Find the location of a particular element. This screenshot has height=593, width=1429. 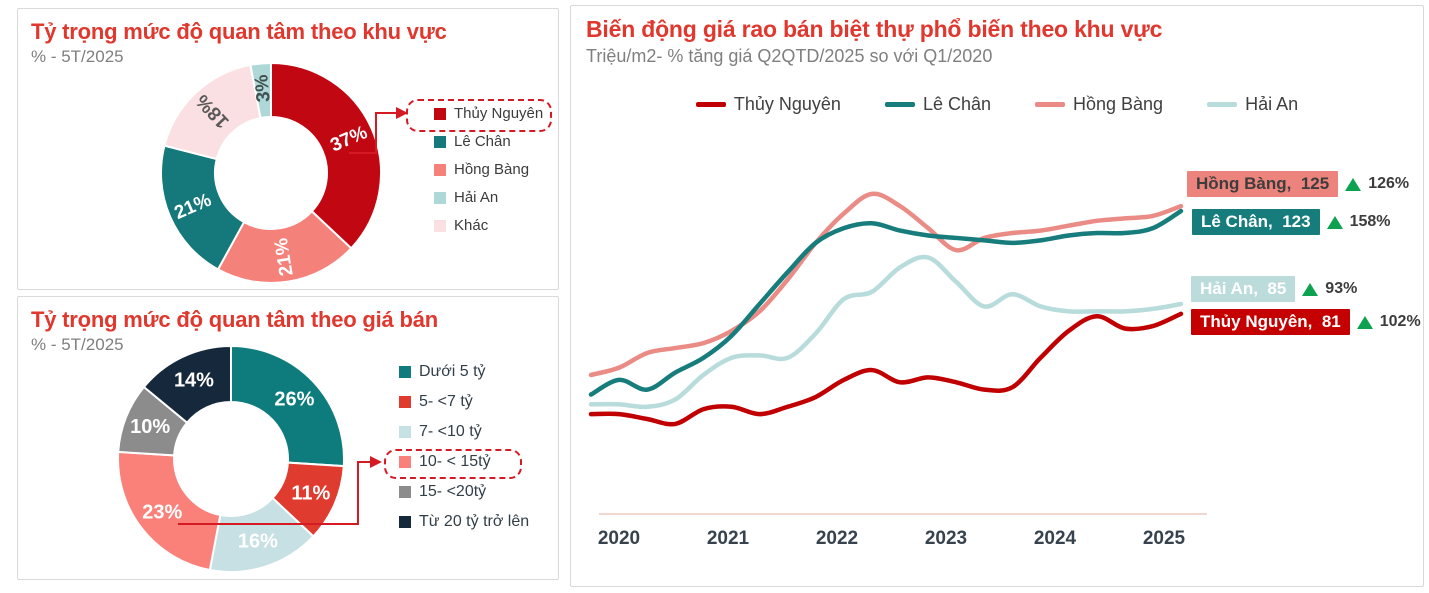

series-end-label-hải-an: Hải An, 85 93% is located at coordinates (1274, 289).